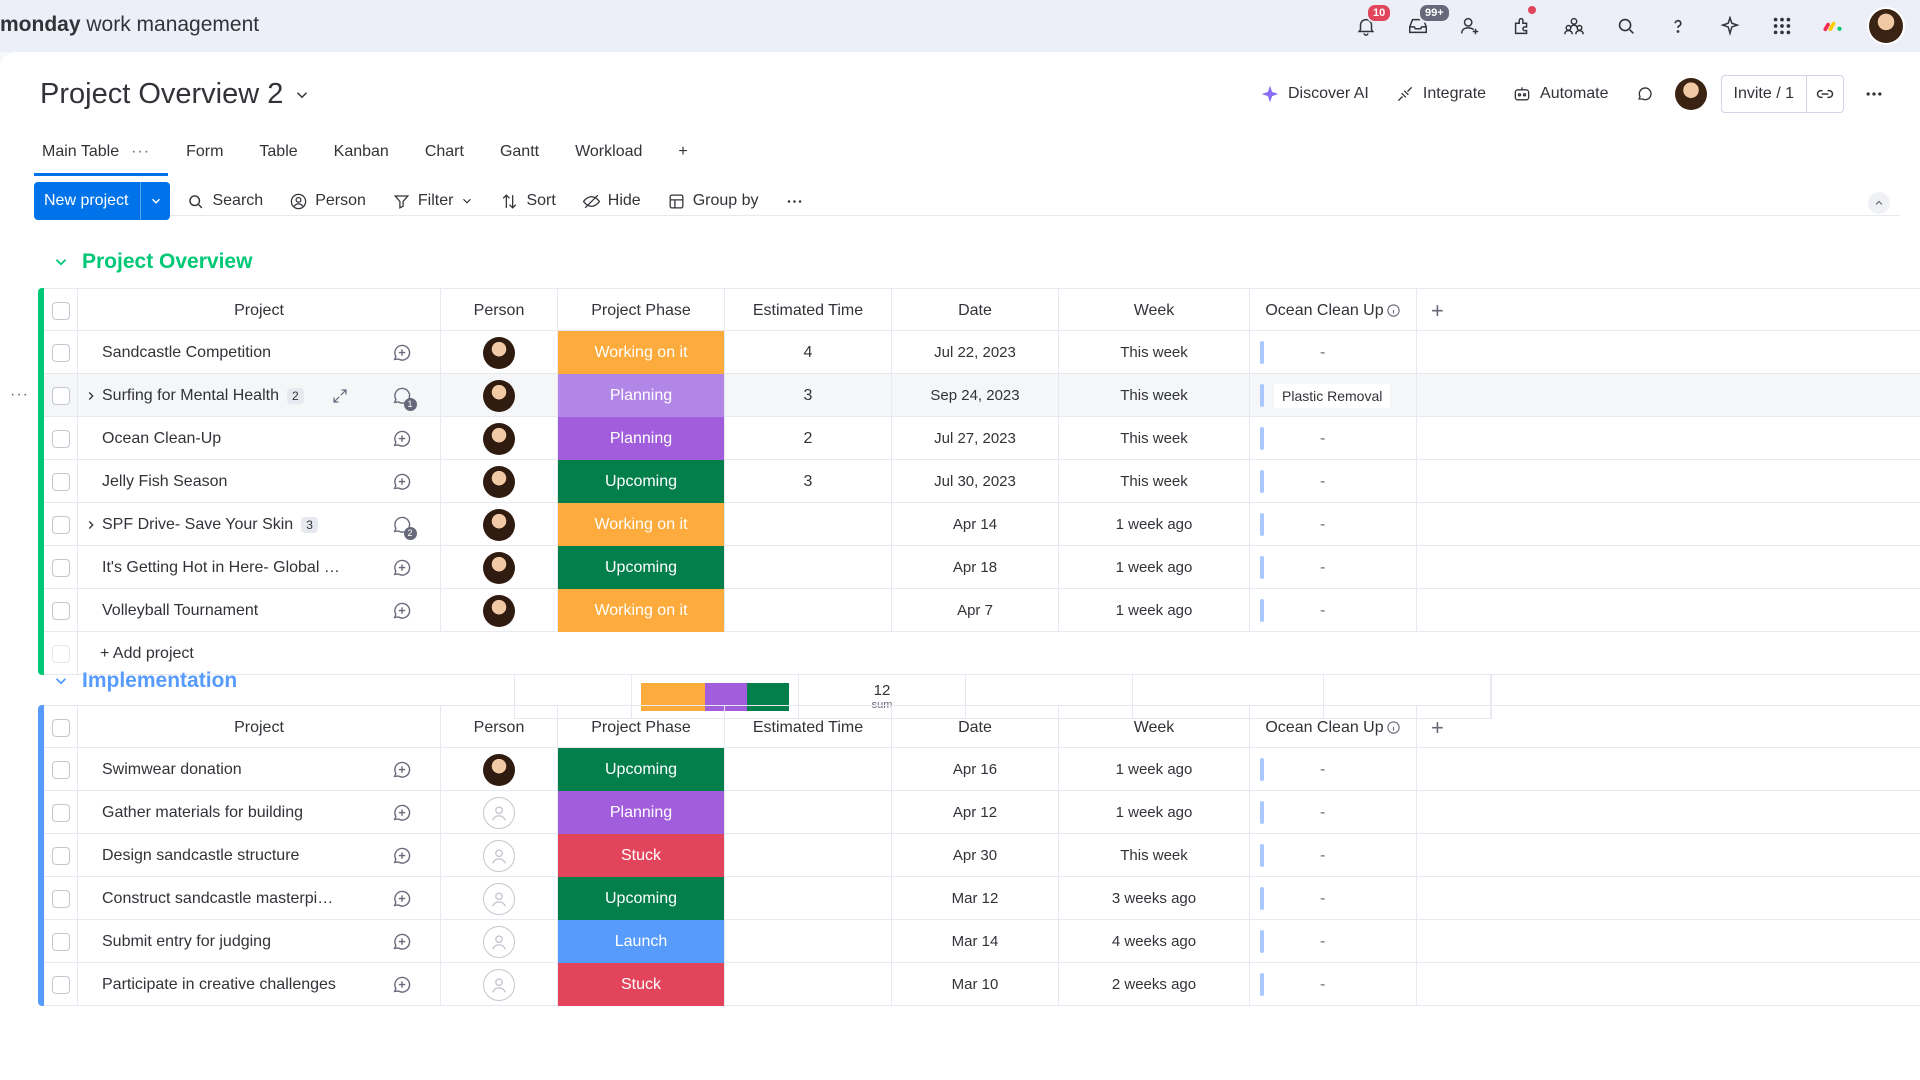 This screenshot has height=1080, width=1920. Describe the element at coordinates (715, 697) in the screenshot. I see `phase-distribution-bar` at that location.